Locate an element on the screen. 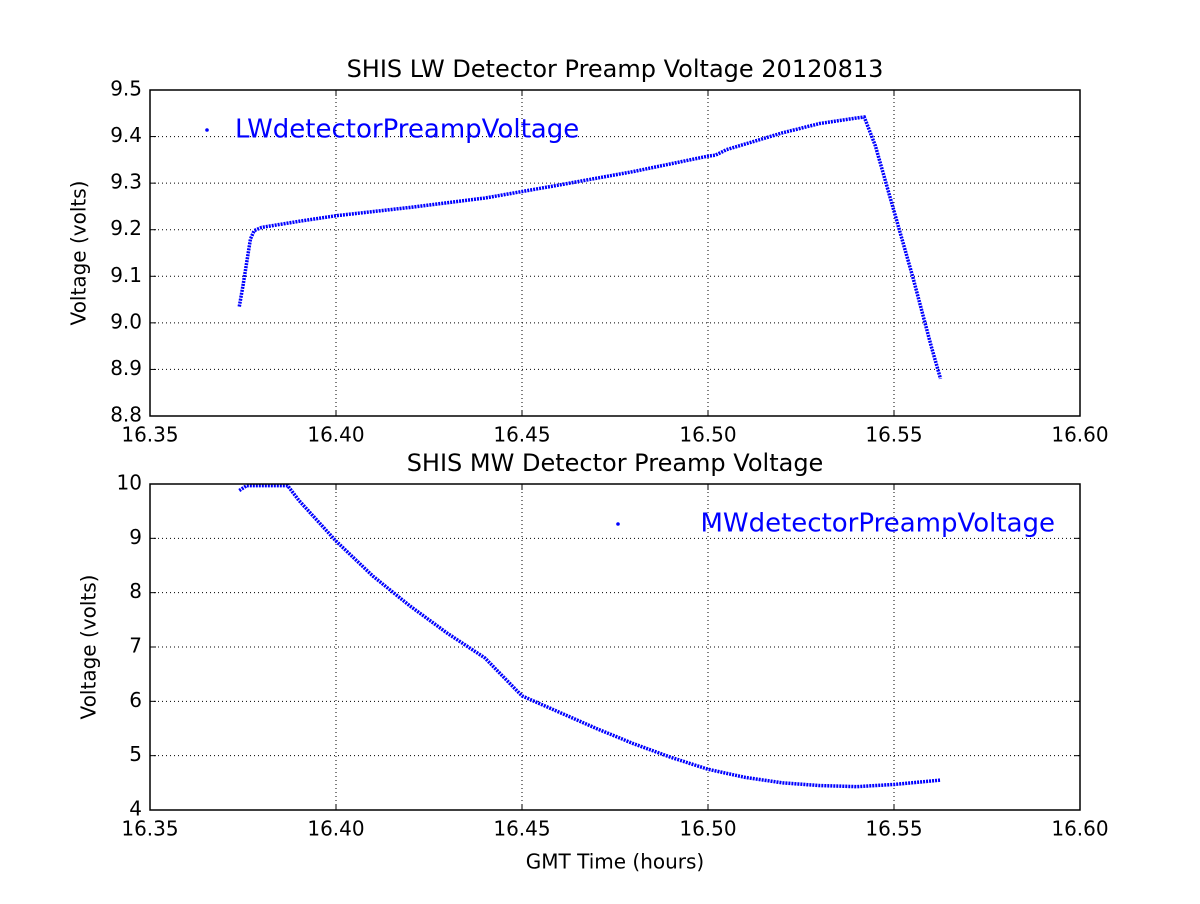 The width and height of the screenshot is (1200, 904). y-tick-label: 9.0 is located at coordinates (126, 321).